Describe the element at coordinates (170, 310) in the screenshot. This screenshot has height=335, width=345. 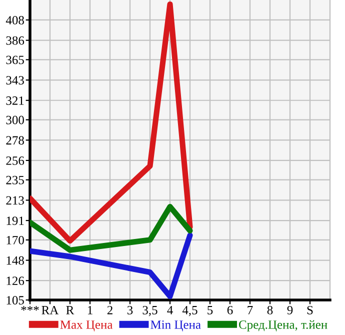
I see `x-tick-label: 4` at that location.